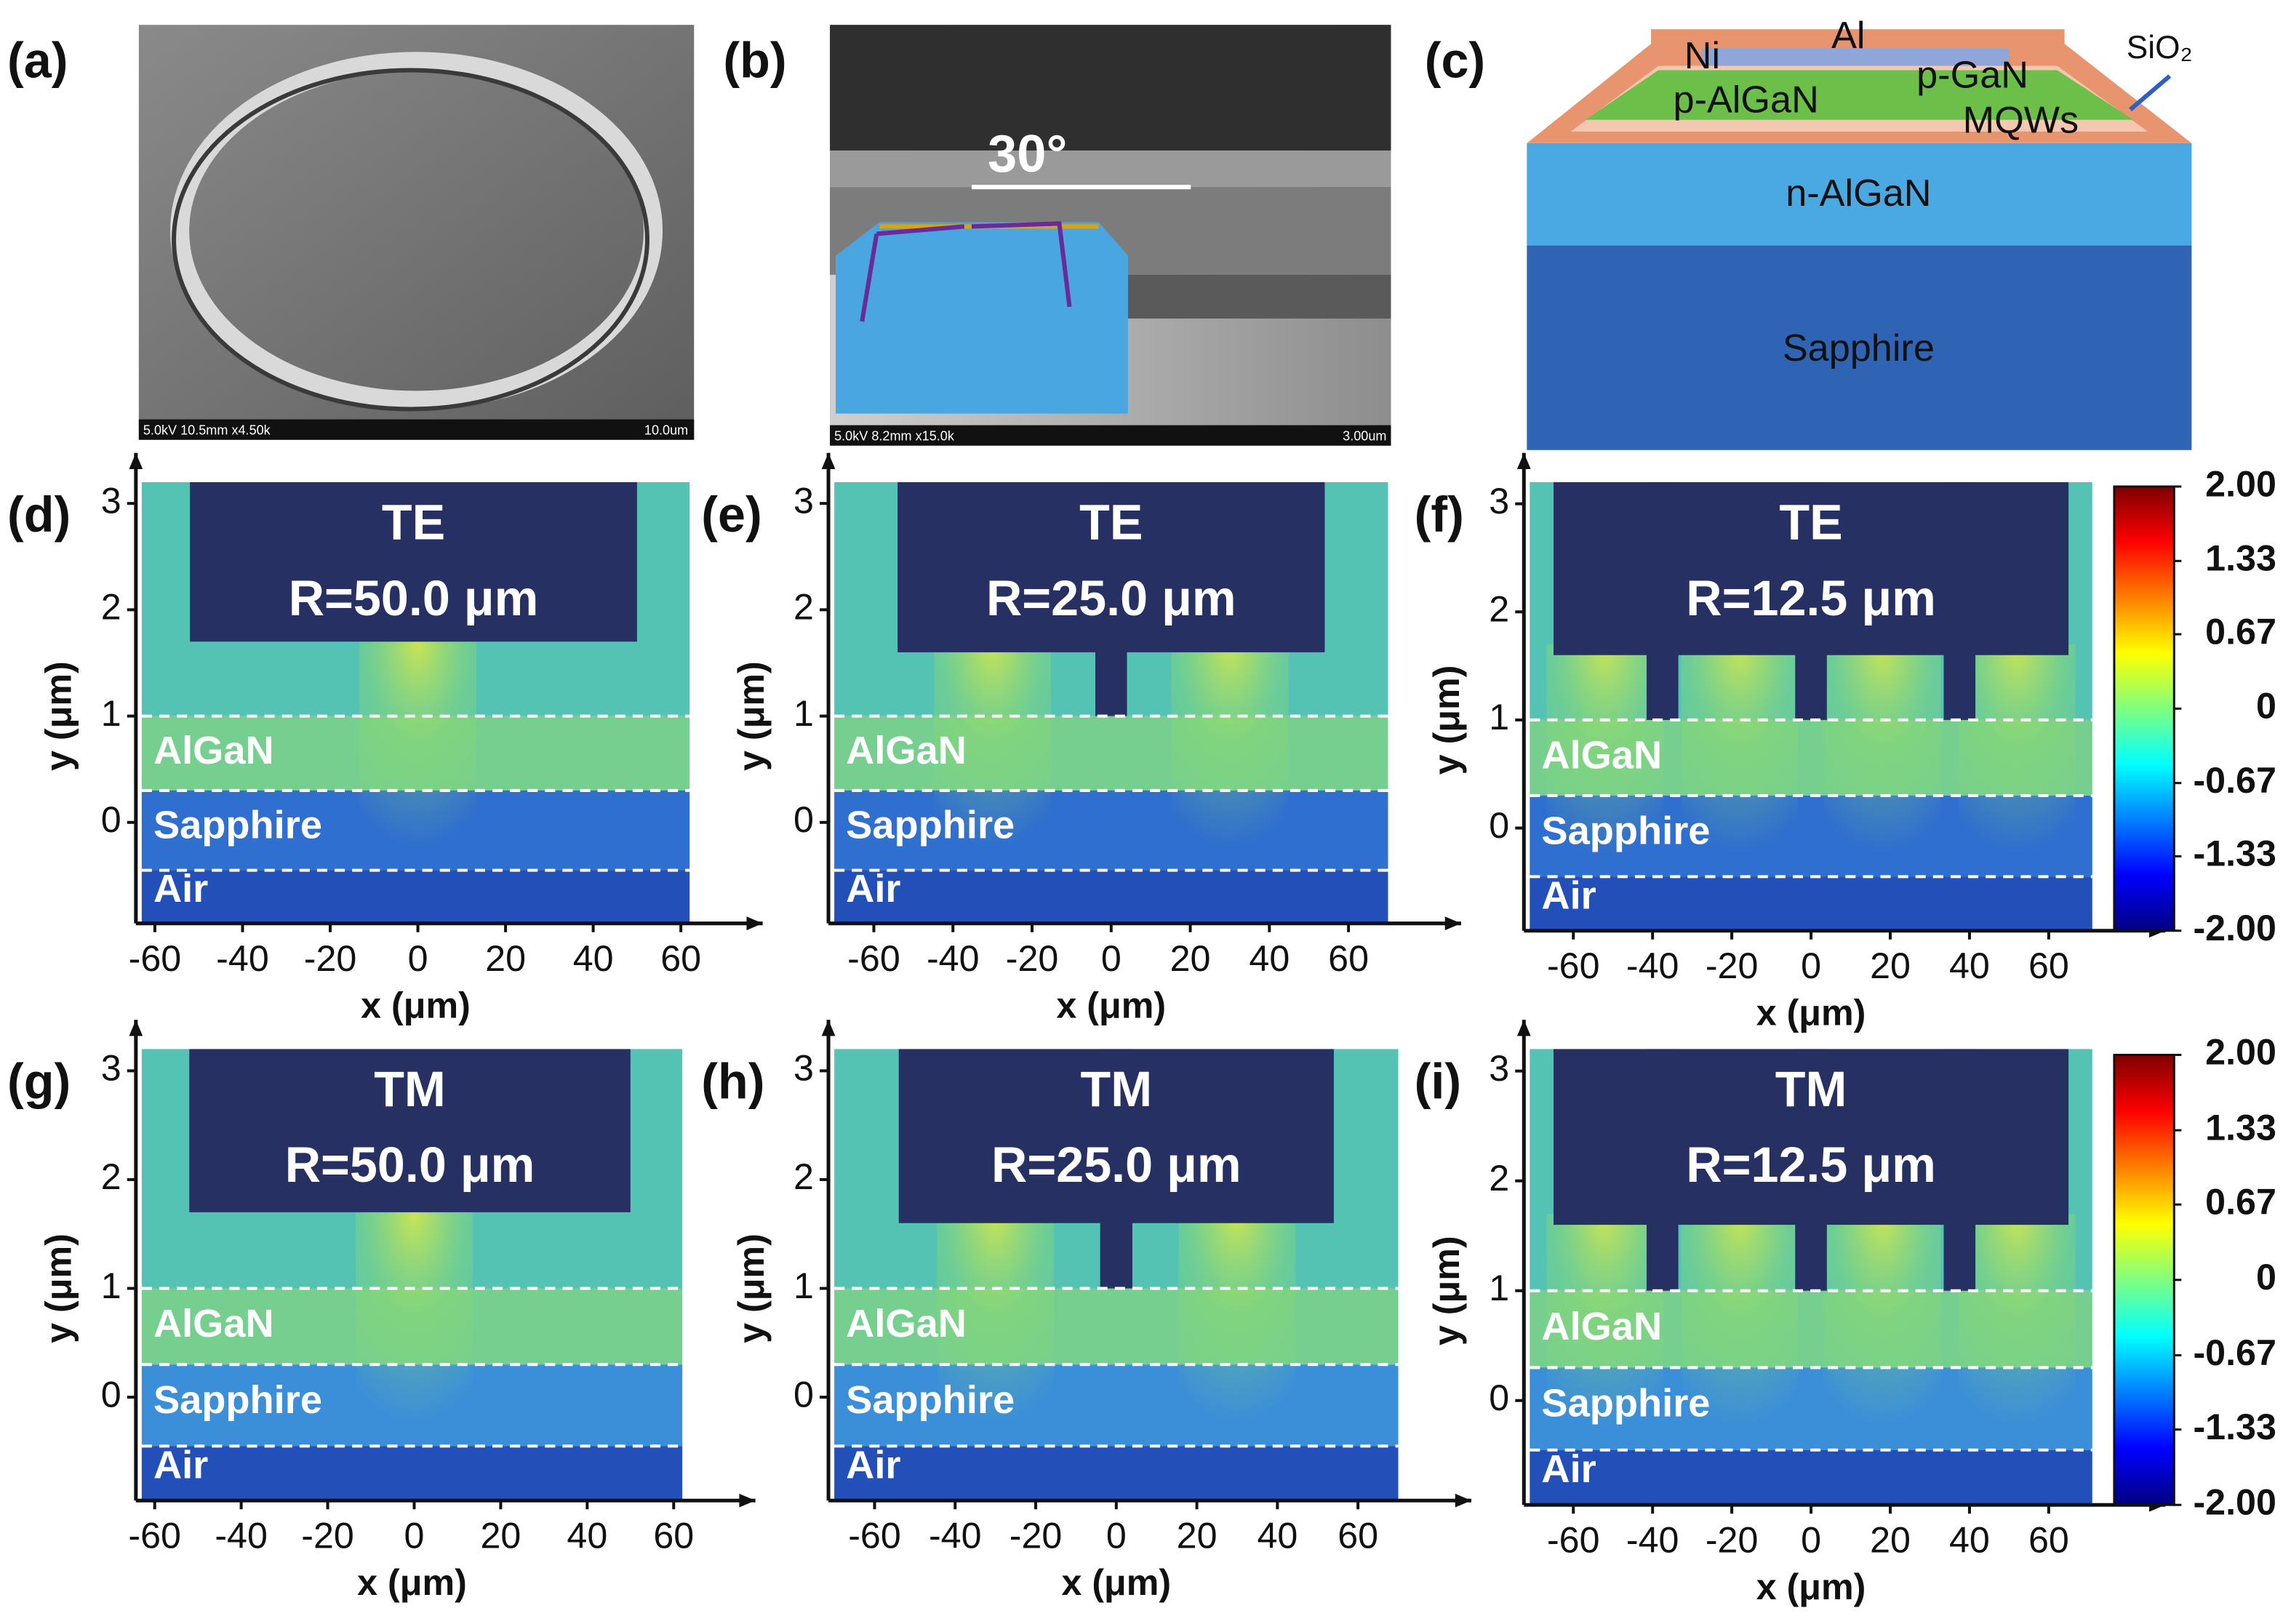 This screenshot has width=2291, height=1624. What do you see at coordinates (1111, 598) in the screenshot?
I see `radius-label: R=25.0 μm` at bounding box center [1111, 598].